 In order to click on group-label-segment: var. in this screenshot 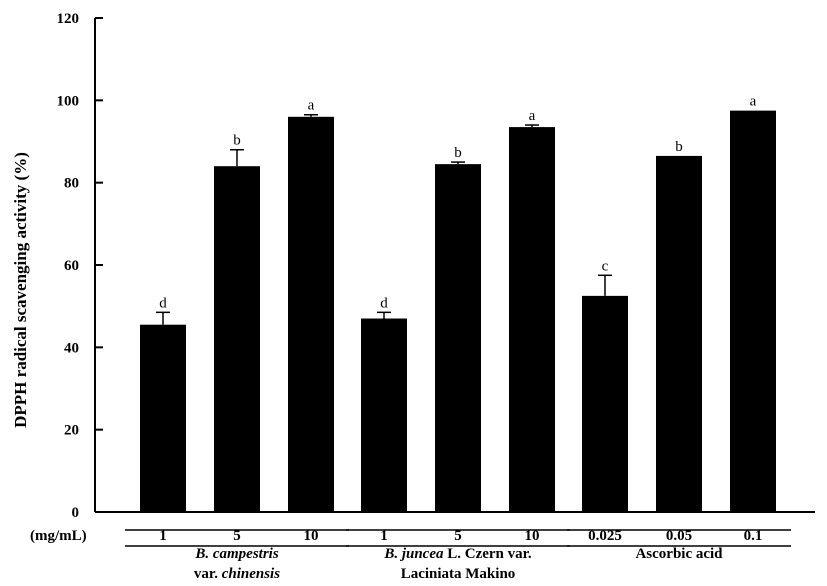, I will do `click(208, 574)`.